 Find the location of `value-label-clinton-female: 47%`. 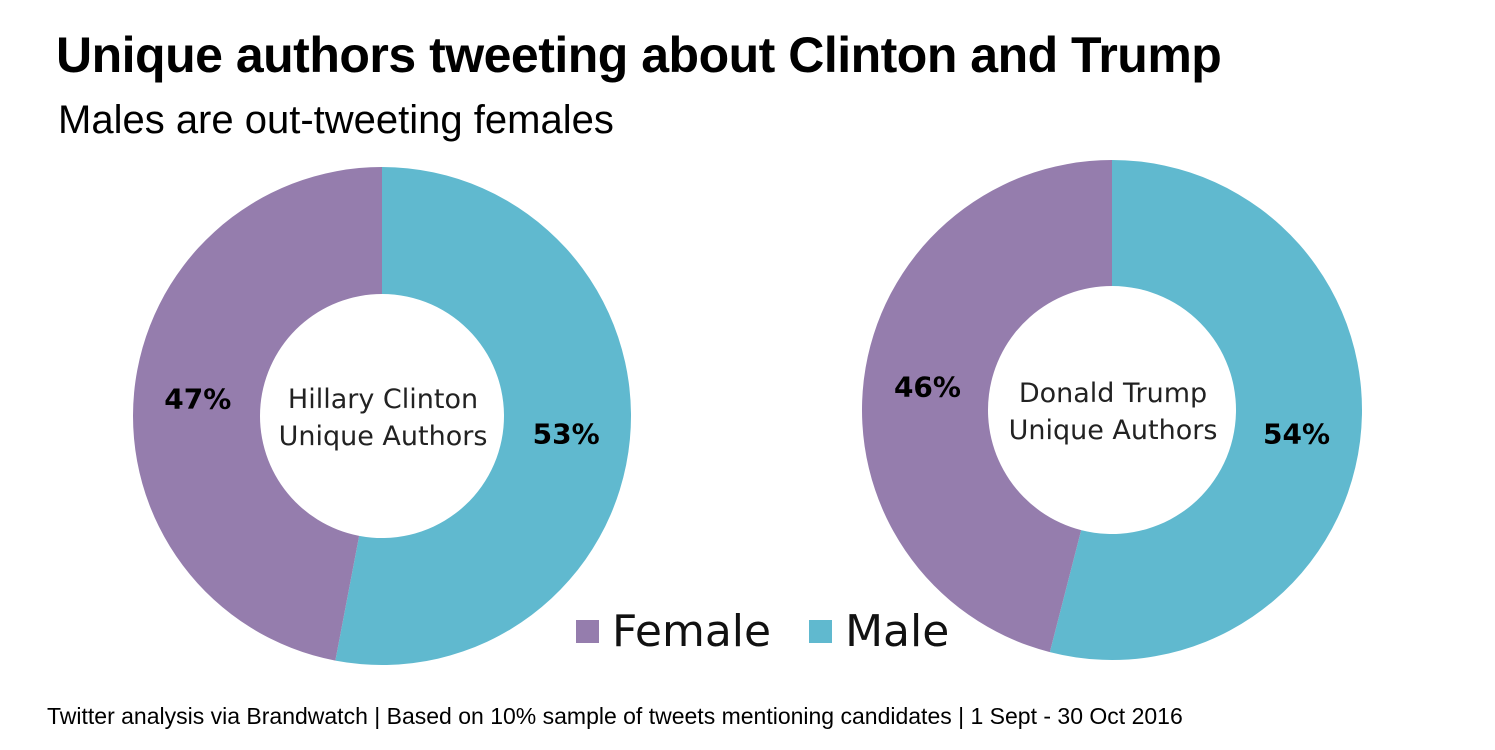

value-label-clinton-female: 47% is located at coordinates (197, 399).